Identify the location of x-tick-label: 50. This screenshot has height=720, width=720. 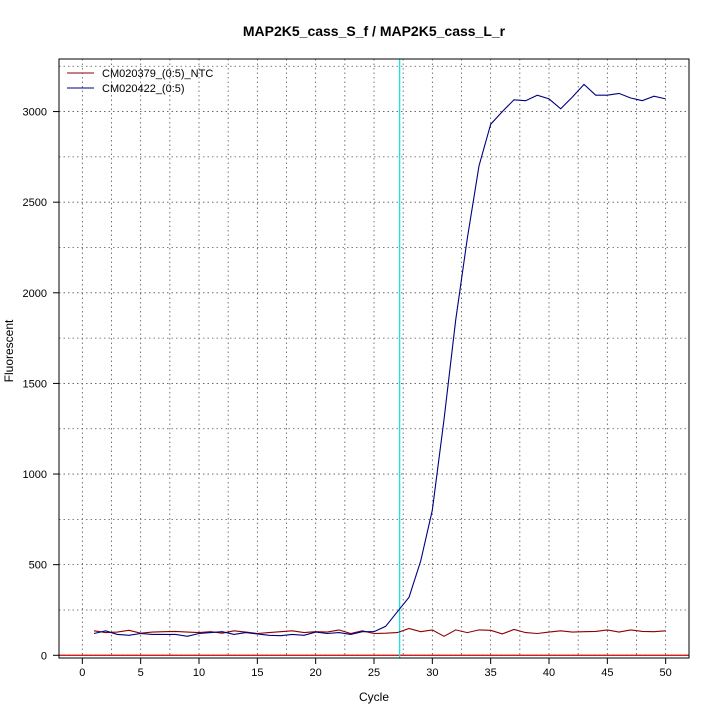
(666, 673).